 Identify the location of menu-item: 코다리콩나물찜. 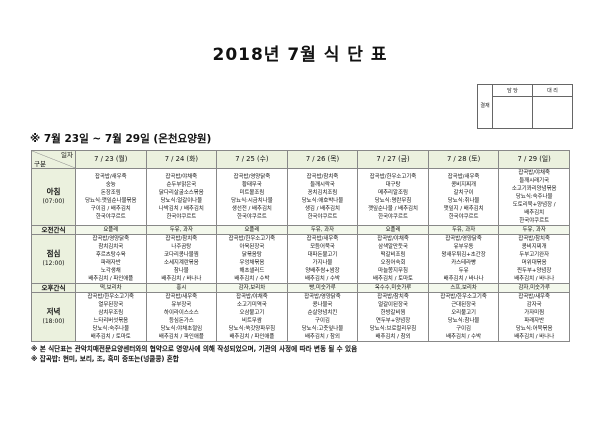
(181, 255).